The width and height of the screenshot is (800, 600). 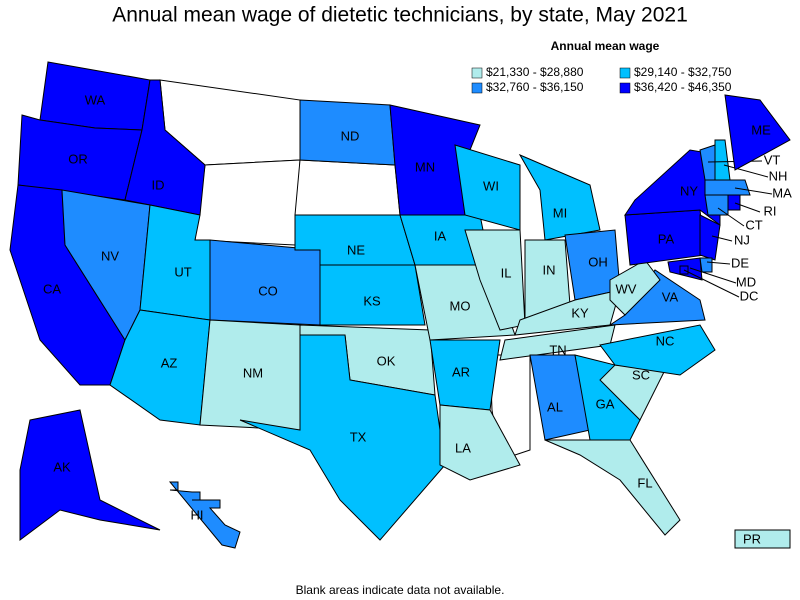 What do you see at coordinates (535, 72) in the screenshot?
I see `legend-label: $21,330 - $28,880` at bounding box center [535, 72].